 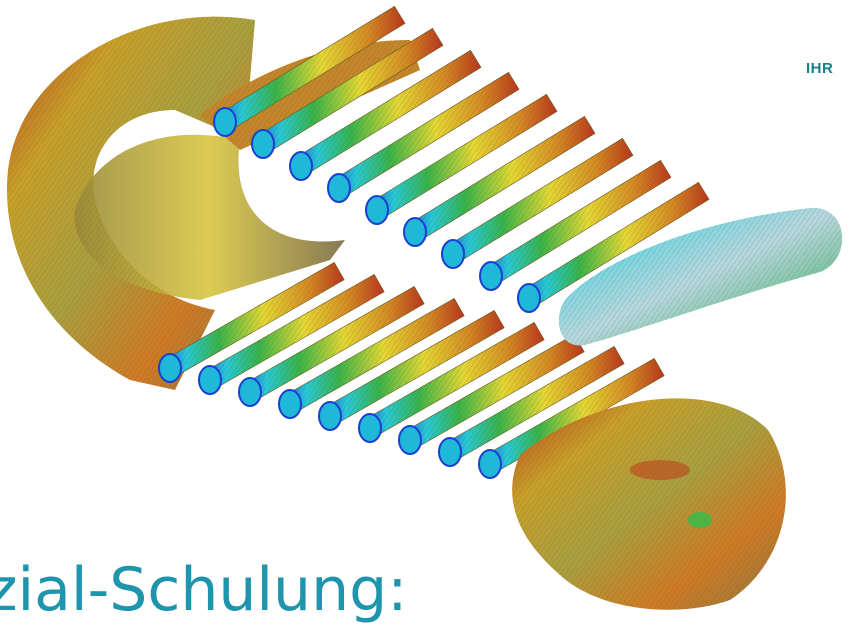 What do you see at coordinates (204, 590) in the screenshot?
I see `slide-title: zial-Schulung:` at bounding box center [204, 590].